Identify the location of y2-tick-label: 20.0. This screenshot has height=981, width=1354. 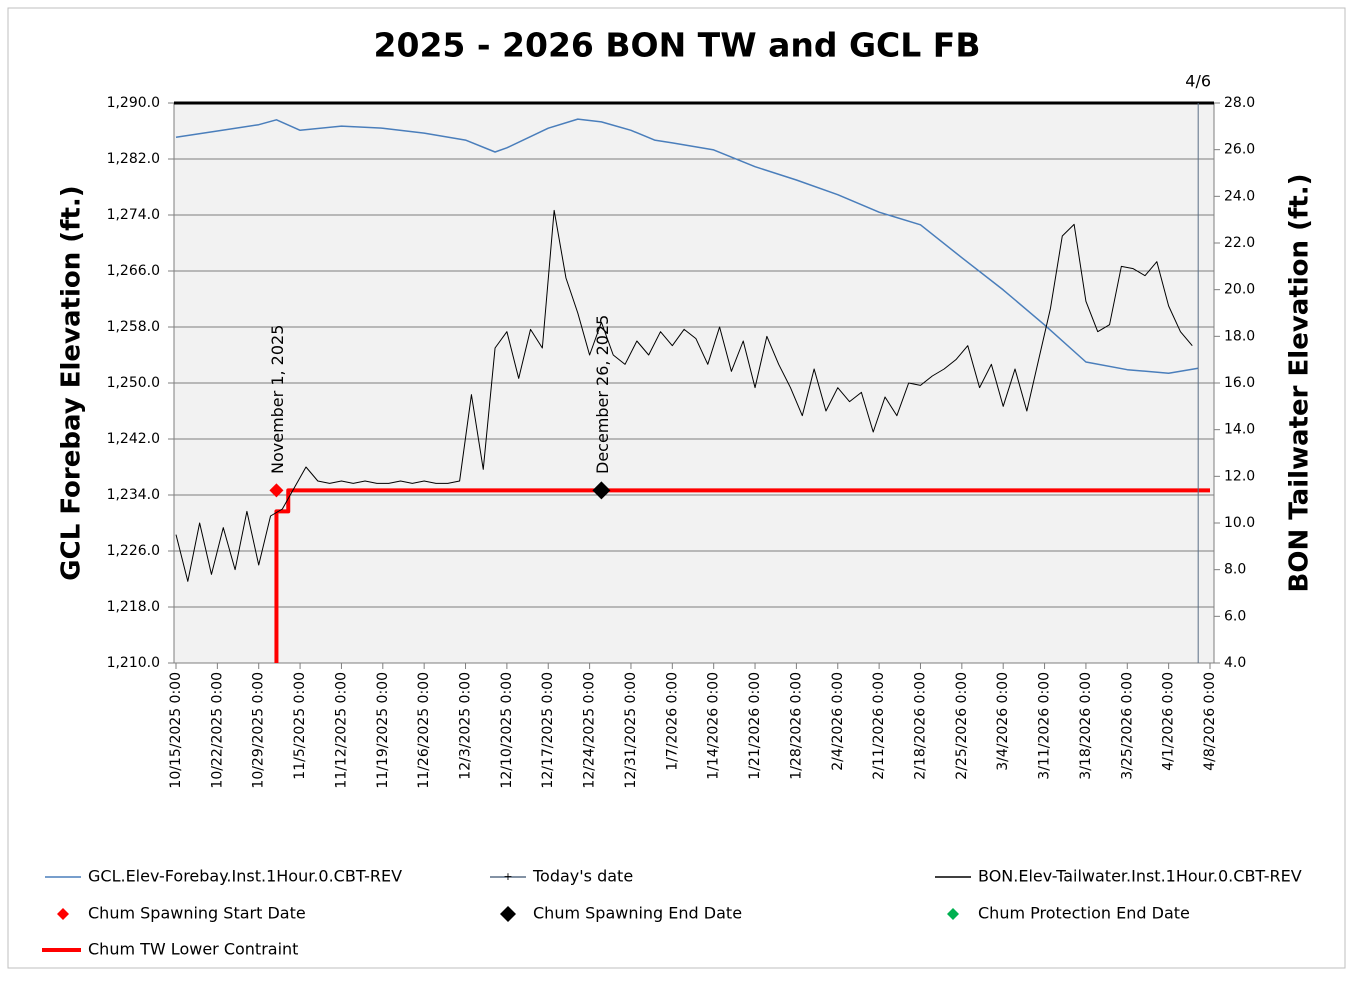
(1239, 290).